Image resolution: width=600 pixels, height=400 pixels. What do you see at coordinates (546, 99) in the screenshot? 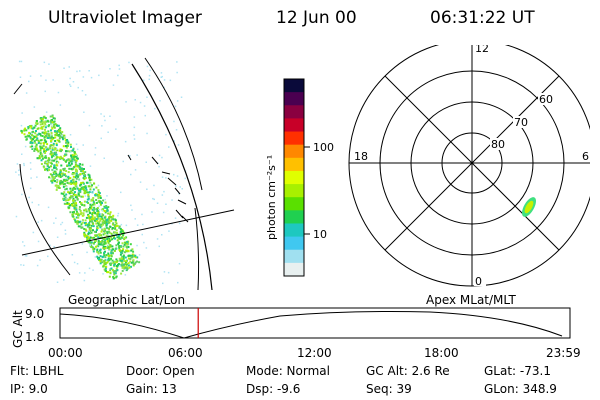
I see `lat-label-60: 60` at bounding box center [546, 99].